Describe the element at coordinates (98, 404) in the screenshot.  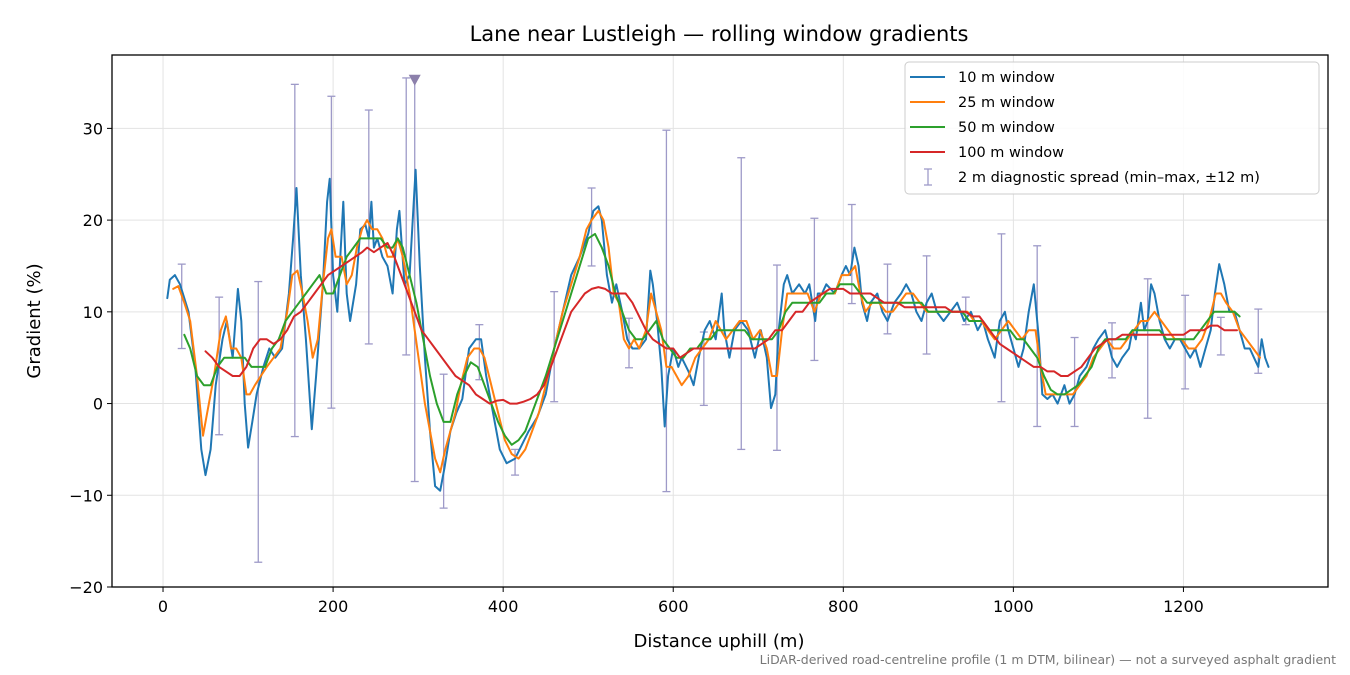
I see `y-tick-label: 0` at that location.